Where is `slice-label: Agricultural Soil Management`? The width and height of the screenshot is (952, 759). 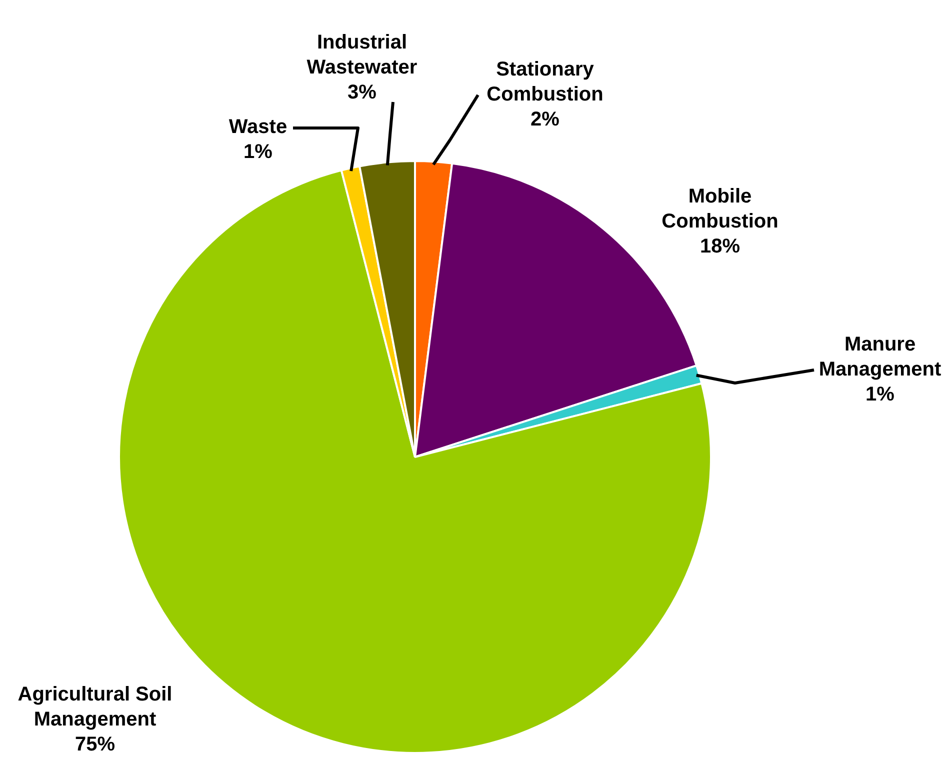 slice-label: Agricultural Soil Management is located at coordinates (95, 707).